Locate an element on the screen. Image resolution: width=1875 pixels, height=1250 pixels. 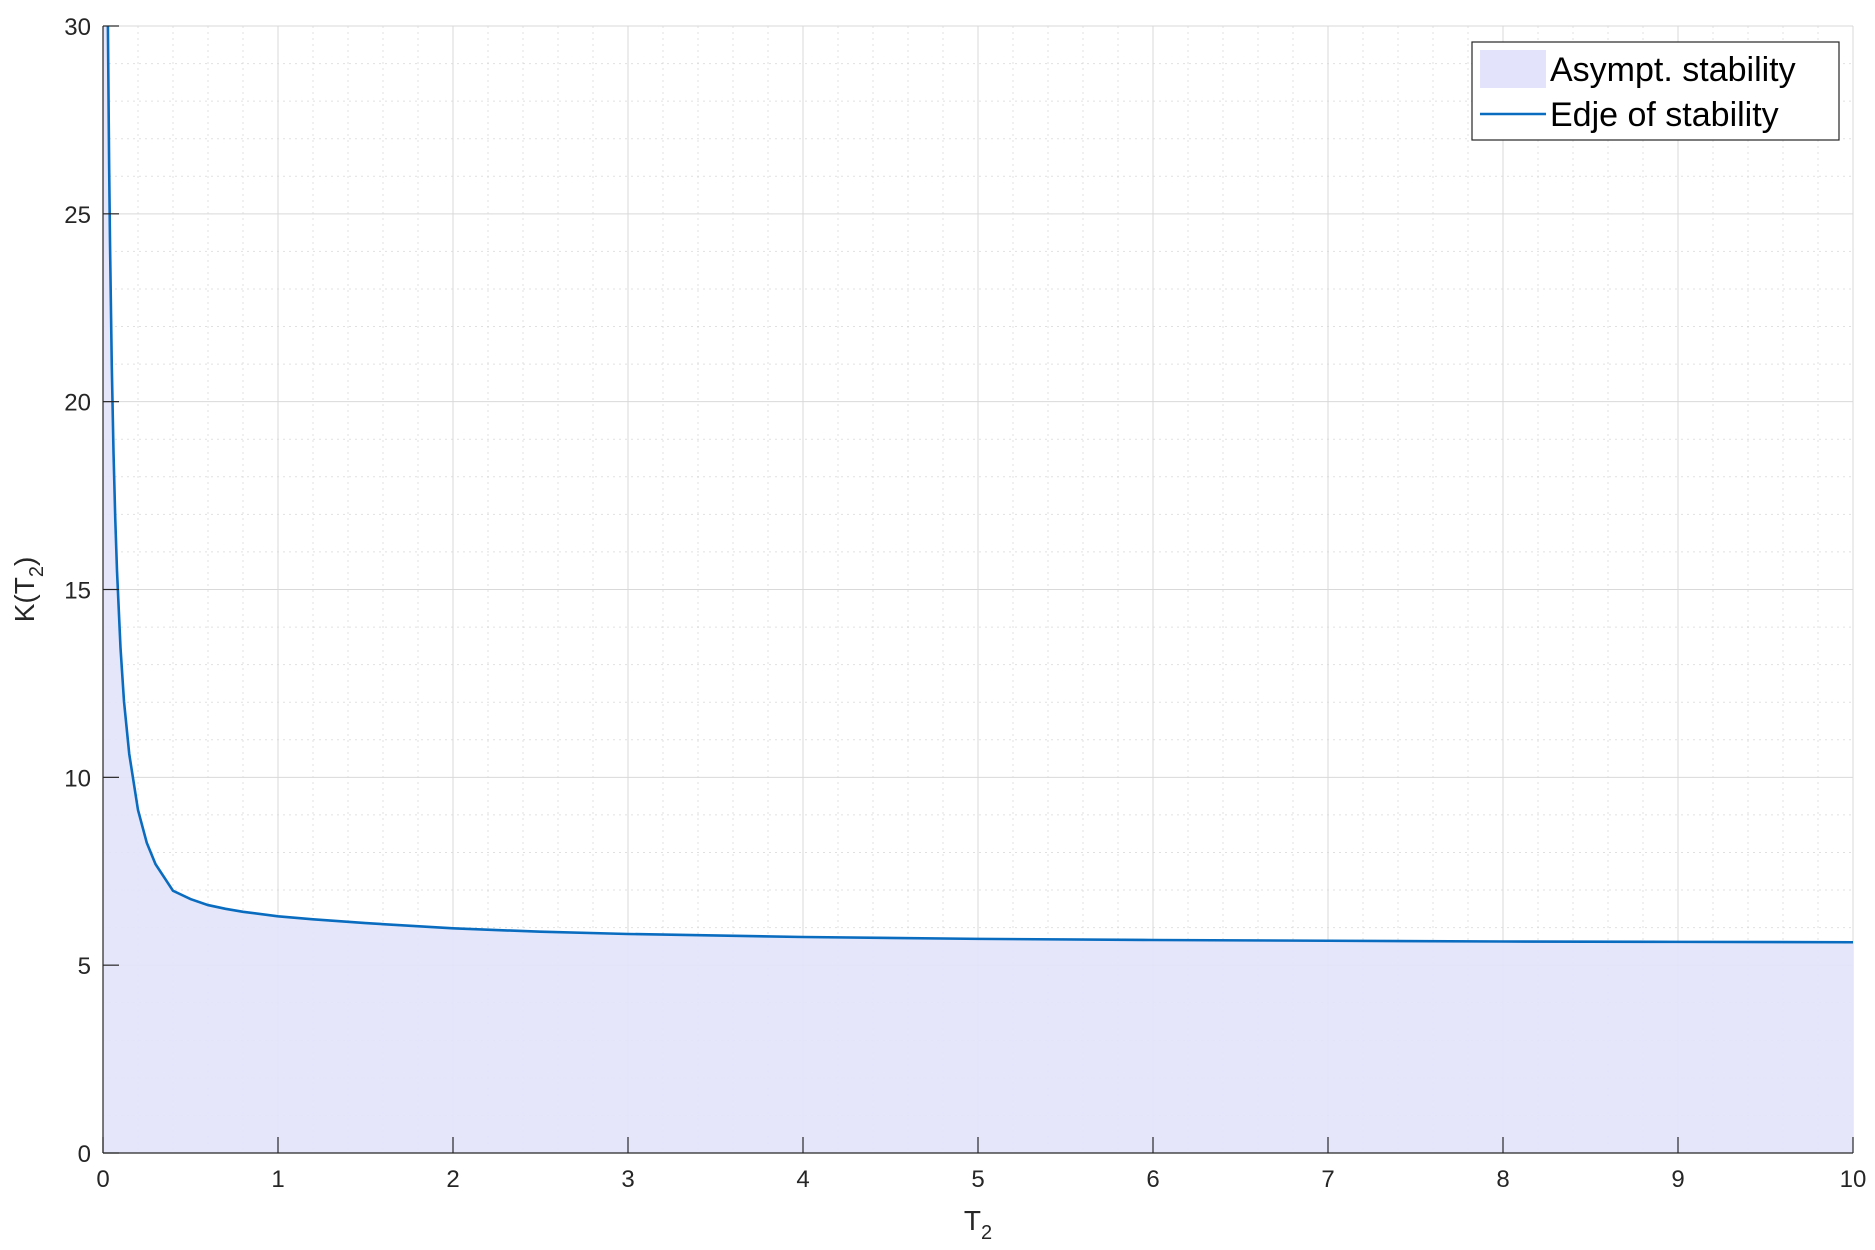
y-tick-label: 30 is located at coordinates (77, 27).